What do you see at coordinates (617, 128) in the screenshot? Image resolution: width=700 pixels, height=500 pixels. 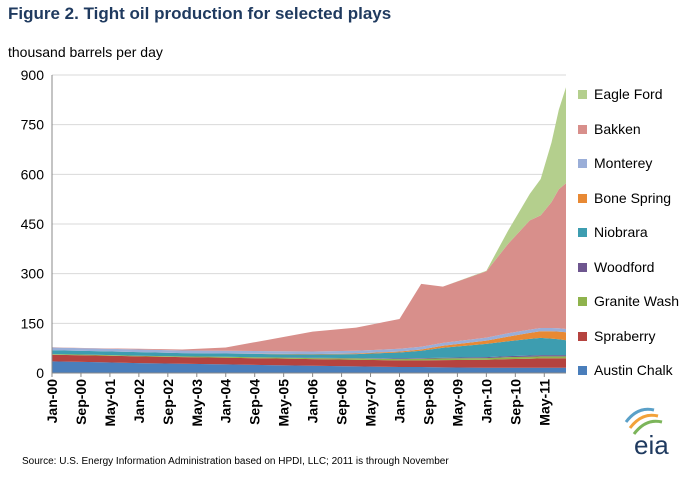 I see `legend-label: Bakken` at bounding box center [617, 128].